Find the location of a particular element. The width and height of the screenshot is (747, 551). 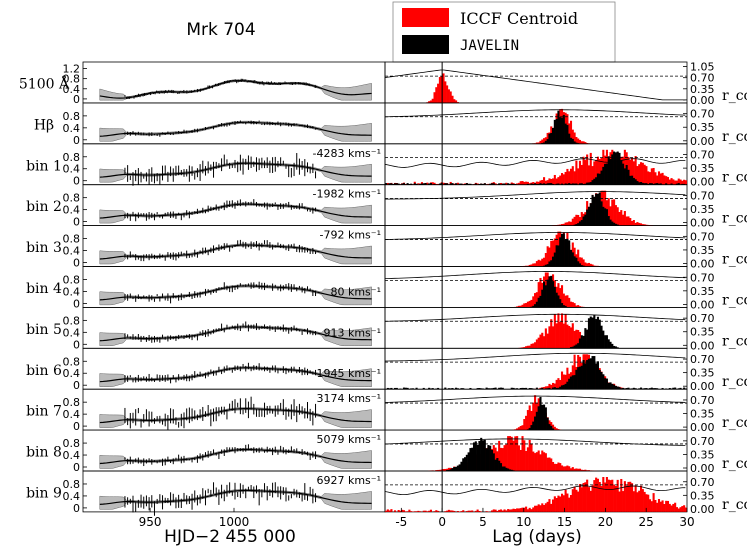

right-xtick-label: -5 is located at coordinates (401, 522).